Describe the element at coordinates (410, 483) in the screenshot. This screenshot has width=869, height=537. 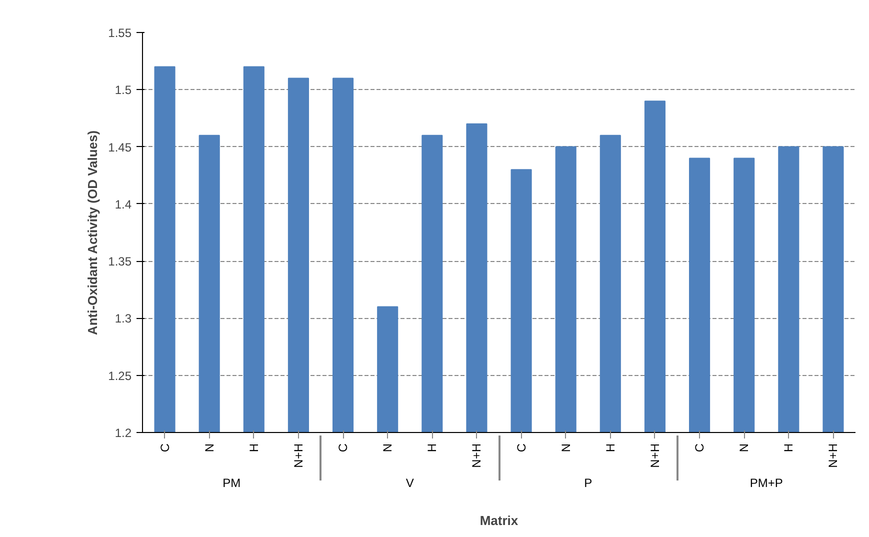
I see `text: V` at that location.